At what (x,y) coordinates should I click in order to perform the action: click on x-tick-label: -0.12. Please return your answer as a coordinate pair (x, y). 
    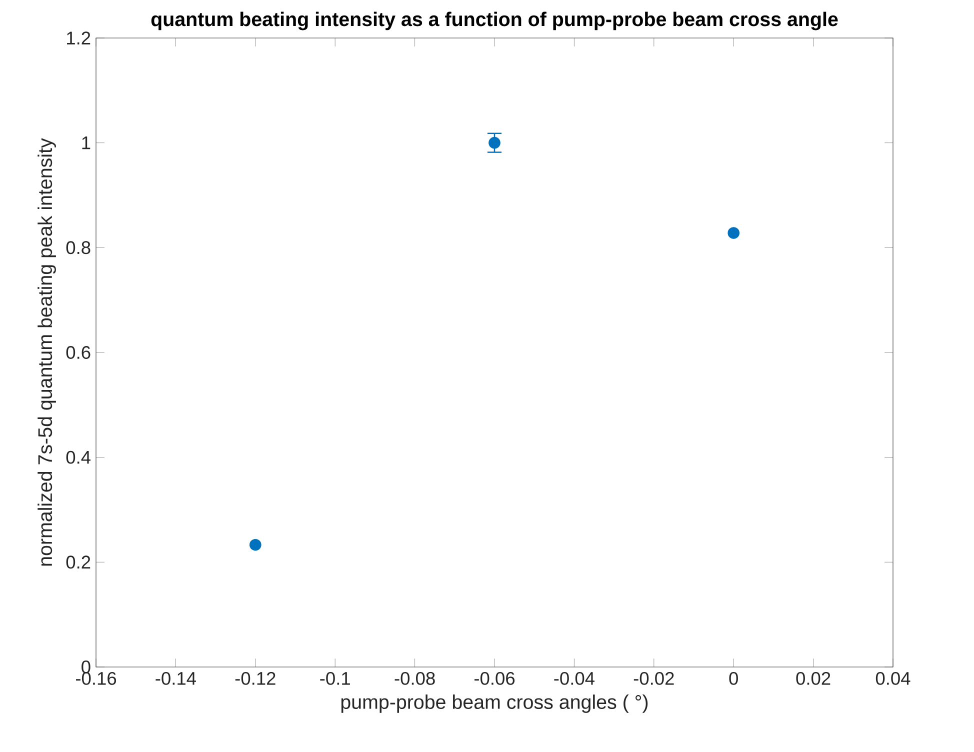
    Looking at the image, I should click on (255, 678).